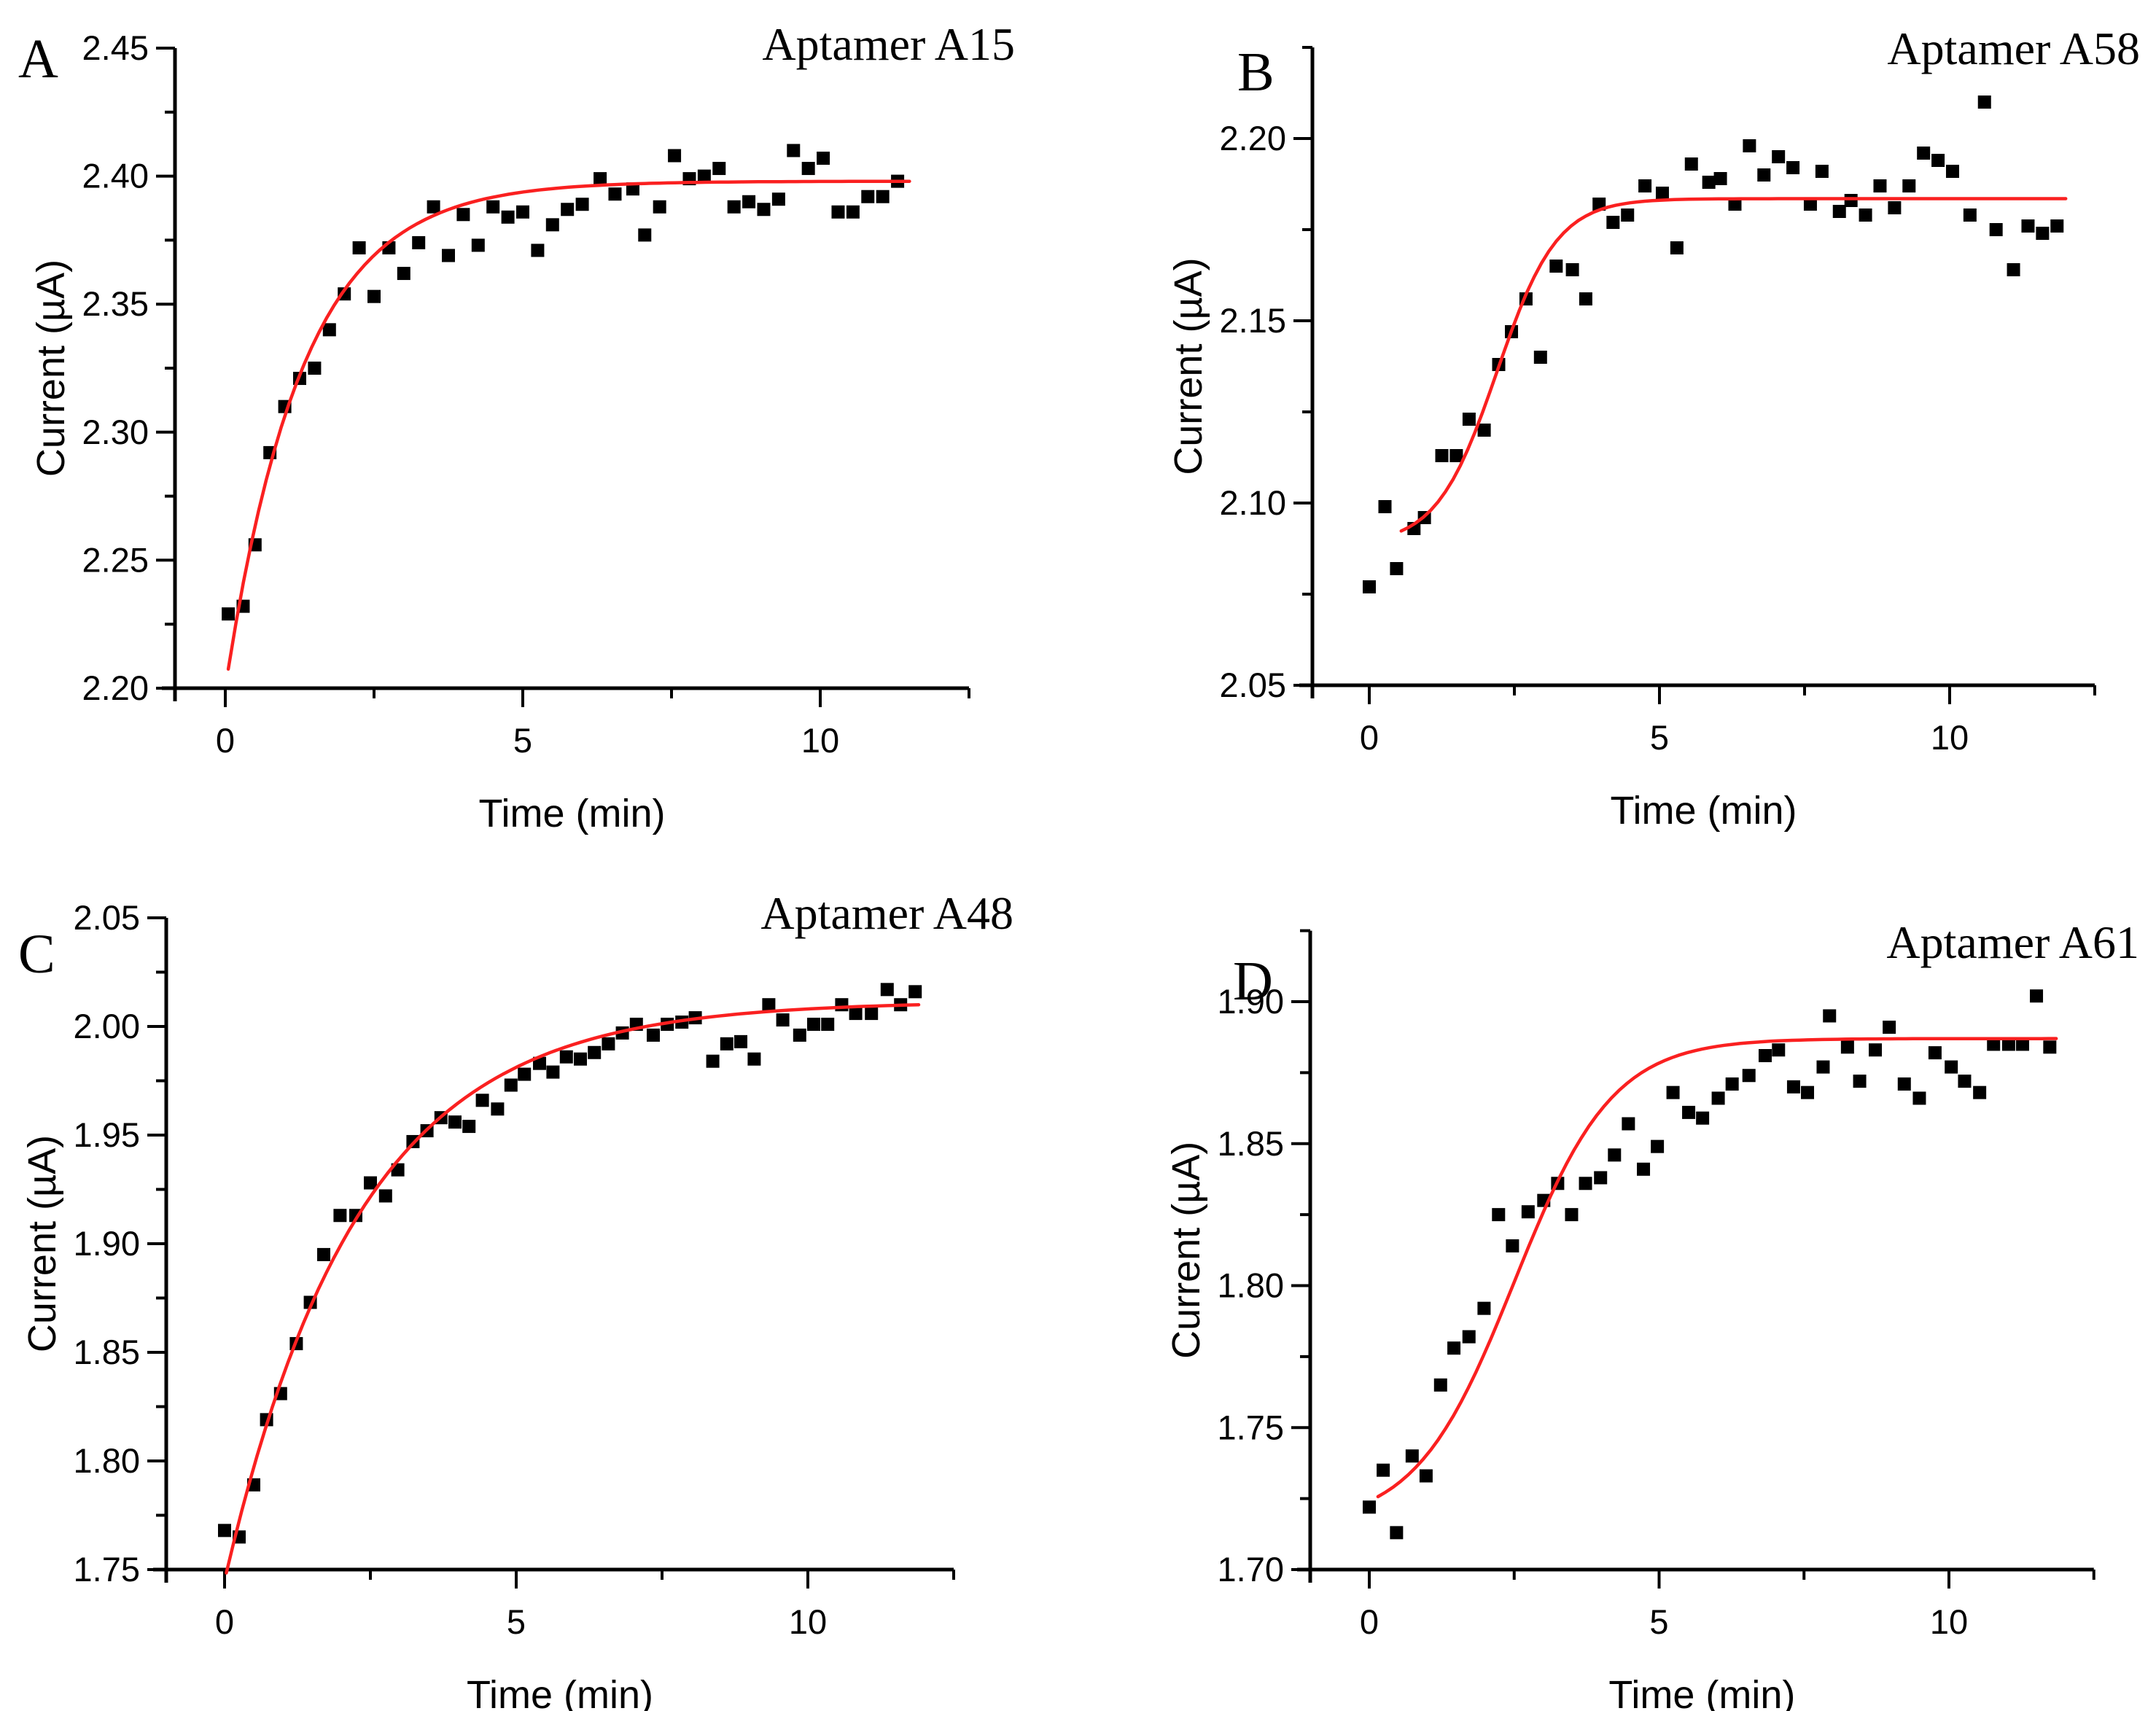  What do you see at coordinates (1255, 72) in the screenshot?
I see `panel-letter: B` at bounding box center [1255, 72].